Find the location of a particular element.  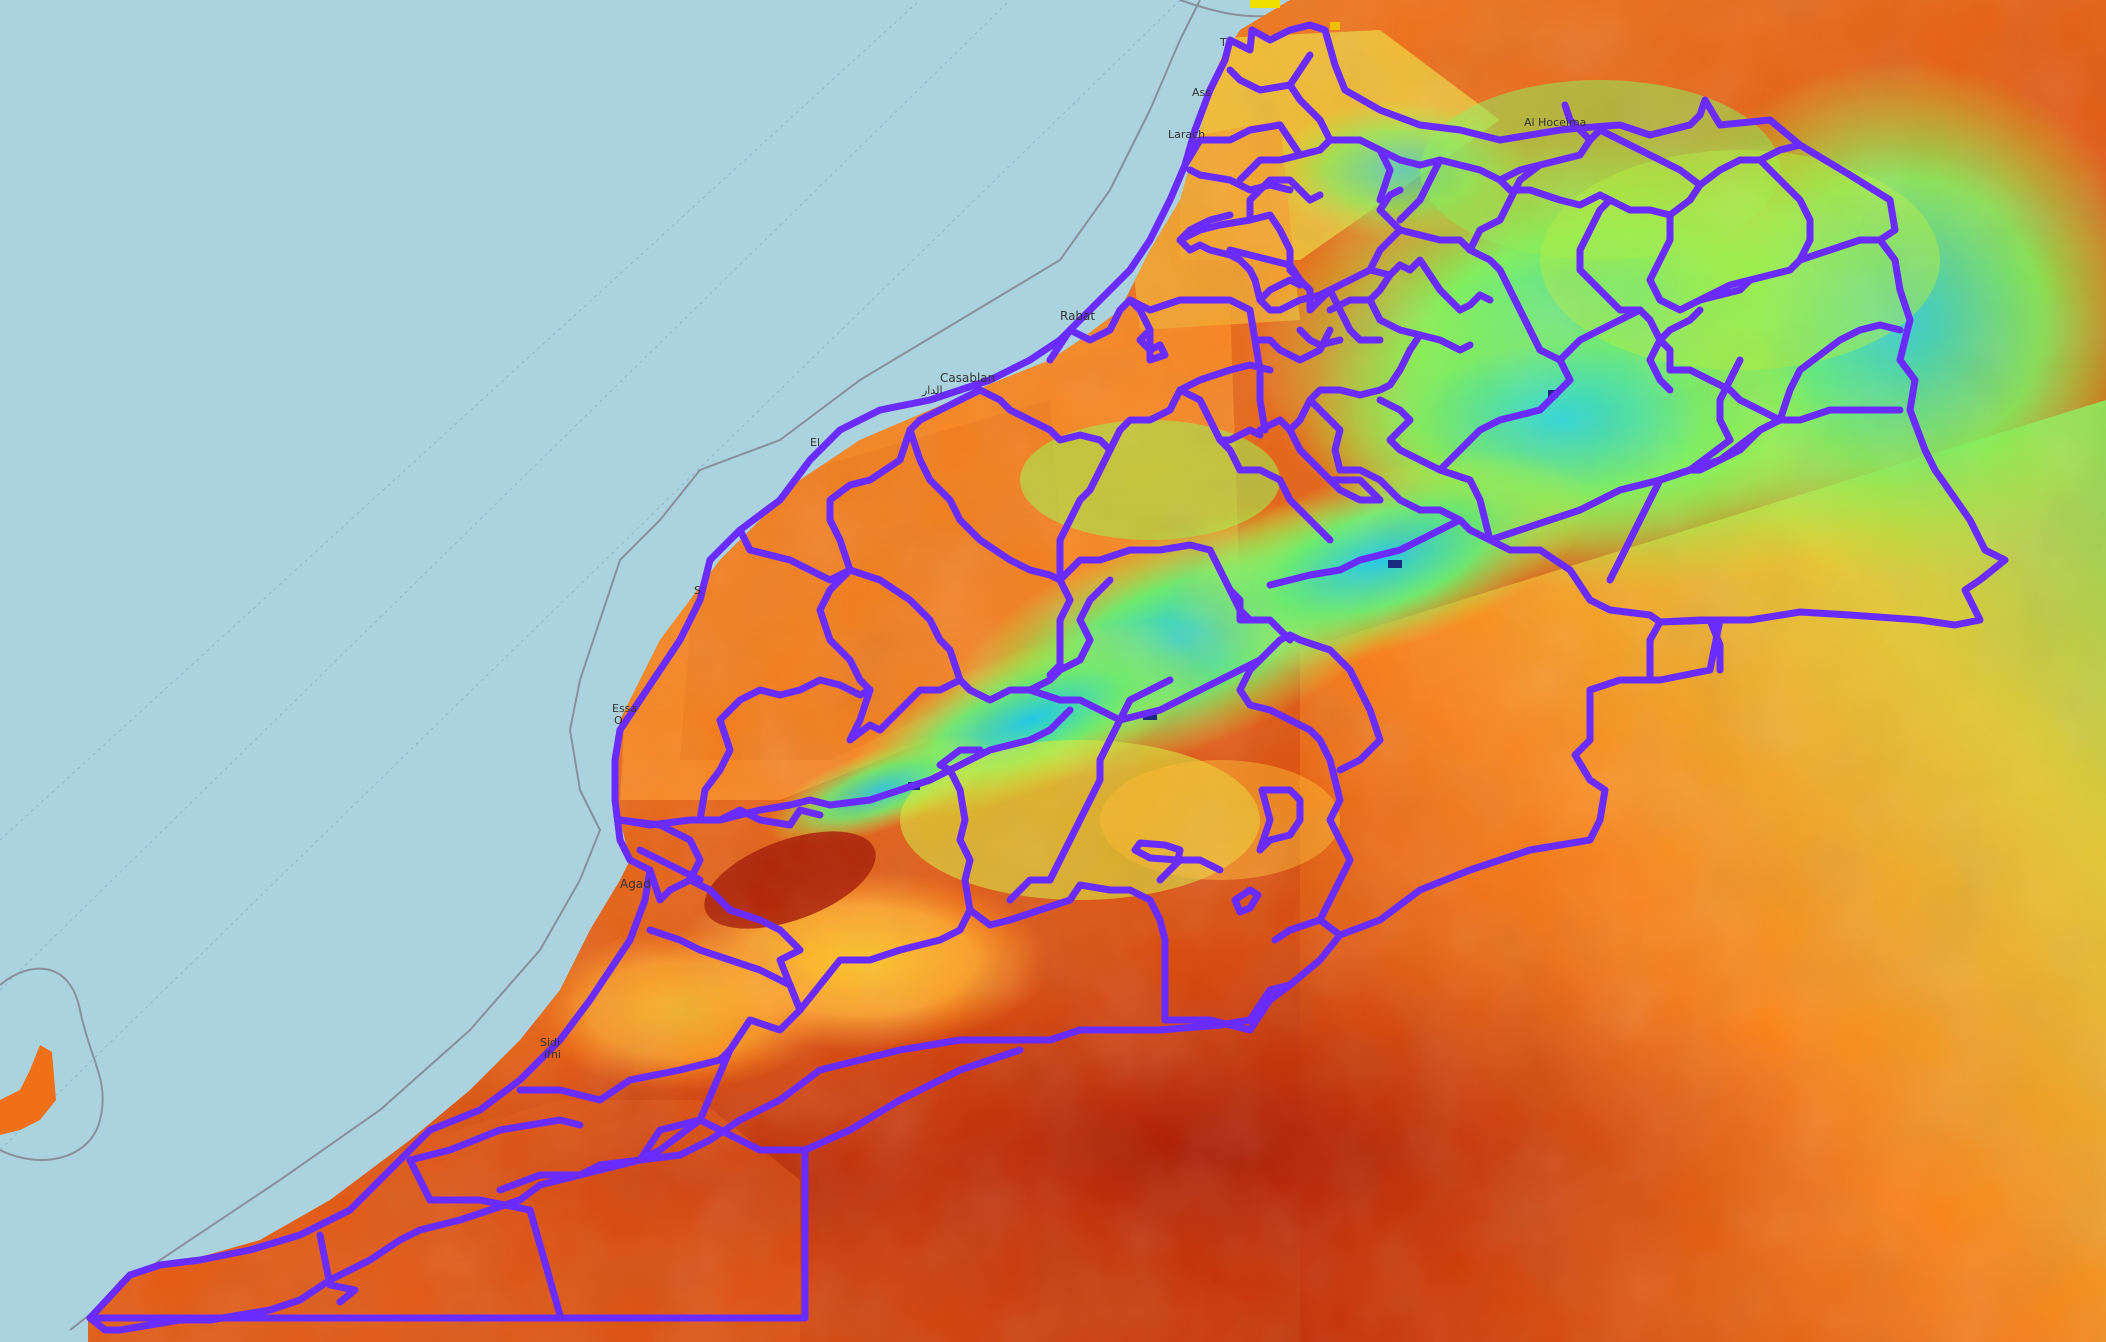

label-assilah: Ass is located at coordinates (1201, 92).